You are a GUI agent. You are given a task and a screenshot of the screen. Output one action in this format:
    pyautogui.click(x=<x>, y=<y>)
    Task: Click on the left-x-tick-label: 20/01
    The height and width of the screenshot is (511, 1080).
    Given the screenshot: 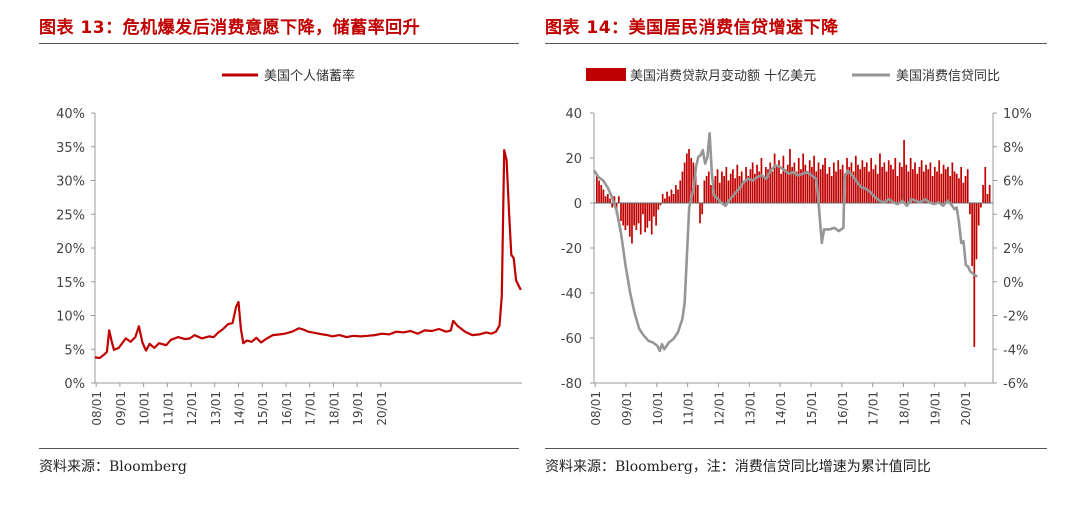 What is the action you would take?
    pyautogui.click(x=382, y=408)
    